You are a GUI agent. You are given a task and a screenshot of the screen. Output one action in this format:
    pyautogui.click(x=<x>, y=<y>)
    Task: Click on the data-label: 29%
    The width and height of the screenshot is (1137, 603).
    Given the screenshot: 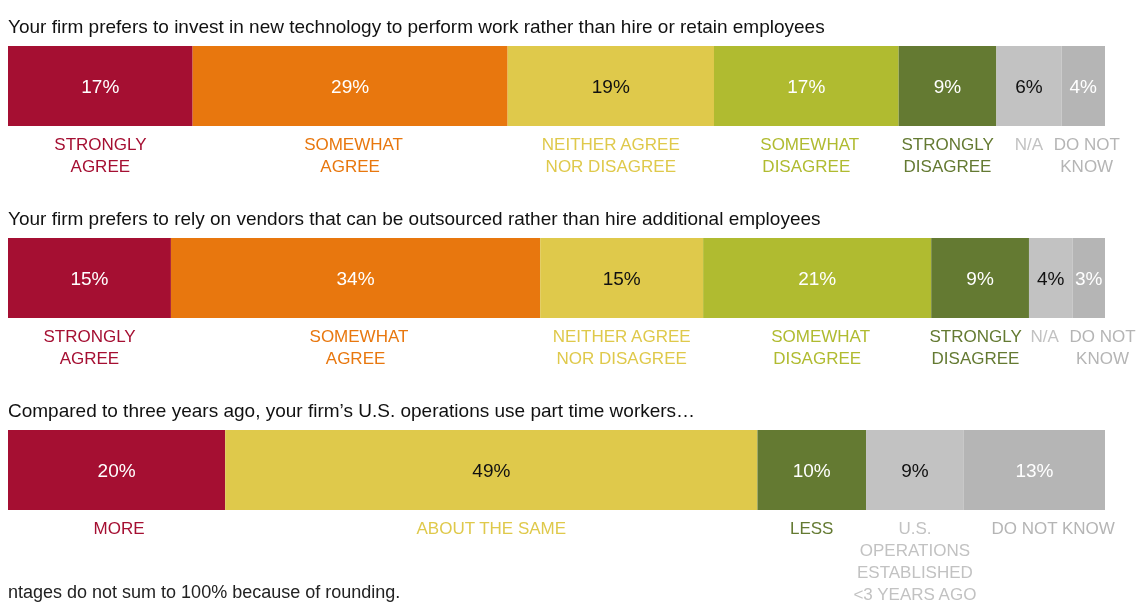 What is the action you would take?
    pyautogui.click(x=350, y=86)
    